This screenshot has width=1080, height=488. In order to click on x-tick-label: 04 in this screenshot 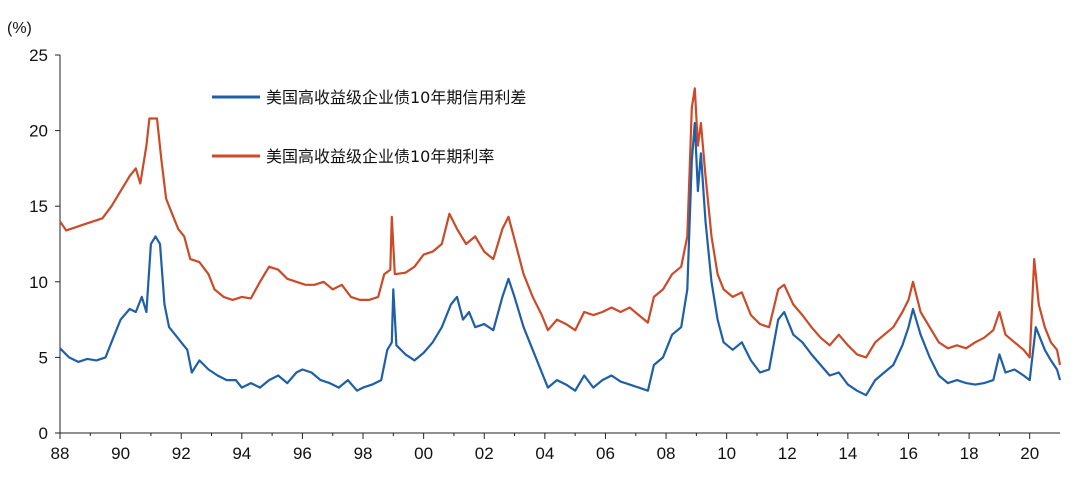, I will do `click(544, 453)`.